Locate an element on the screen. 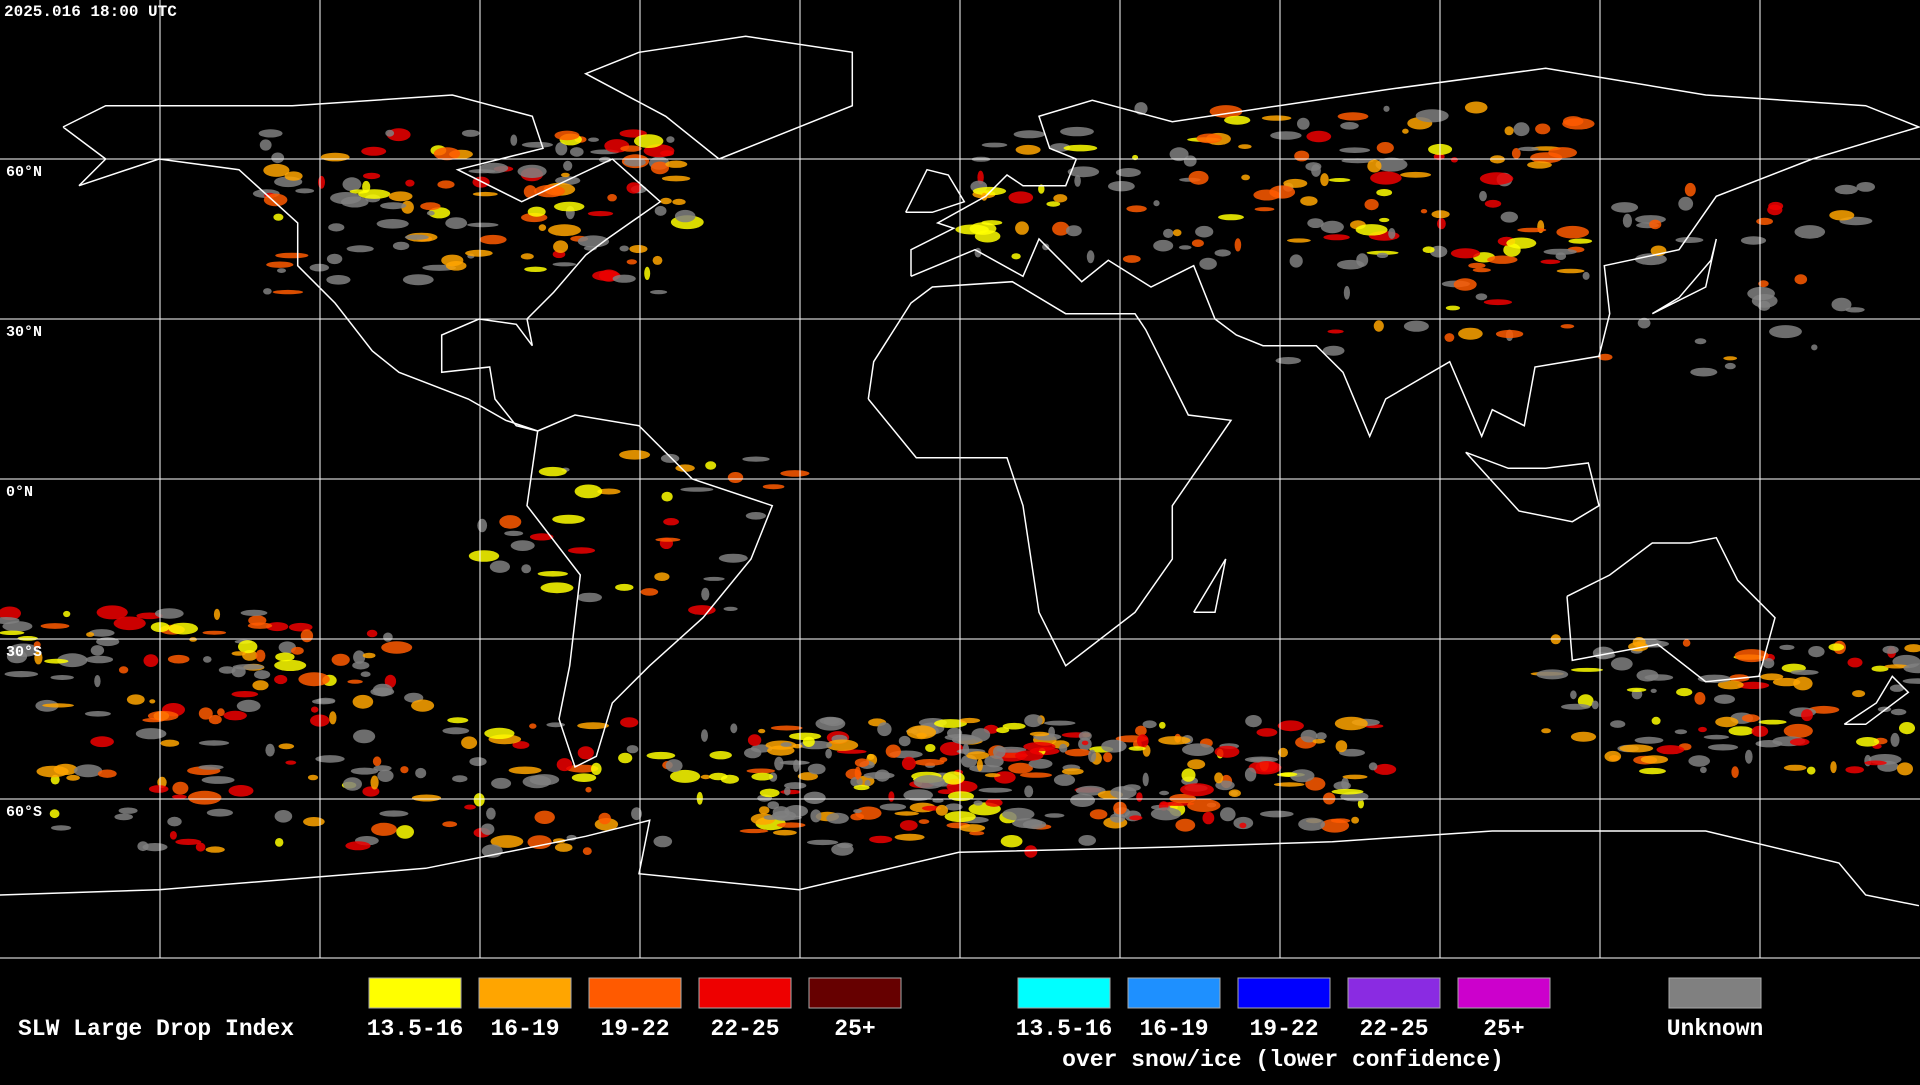  legend-label: 16-19 is located at coordinates (524, 1029).